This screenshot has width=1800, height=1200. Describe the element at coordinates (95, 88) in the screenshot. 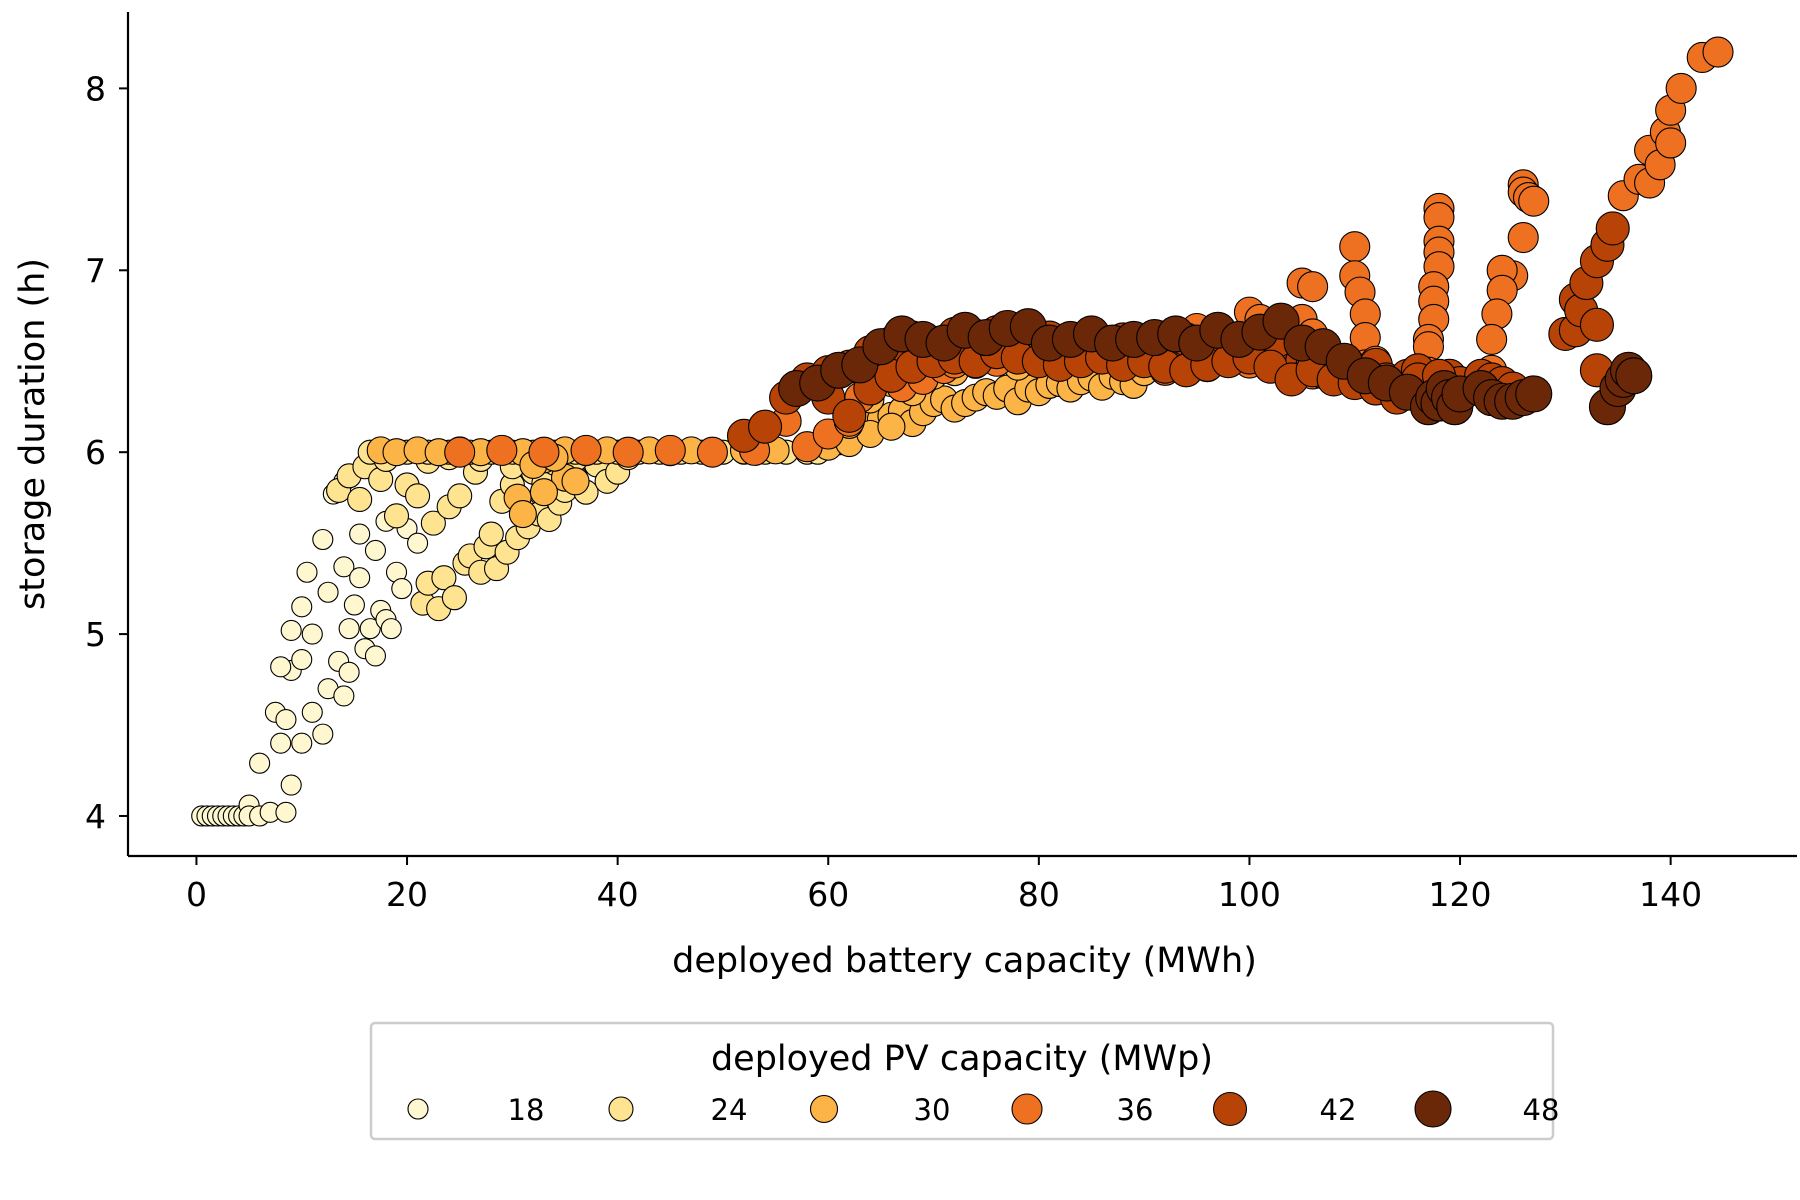

I see `y-tick-label: 8` at that location.